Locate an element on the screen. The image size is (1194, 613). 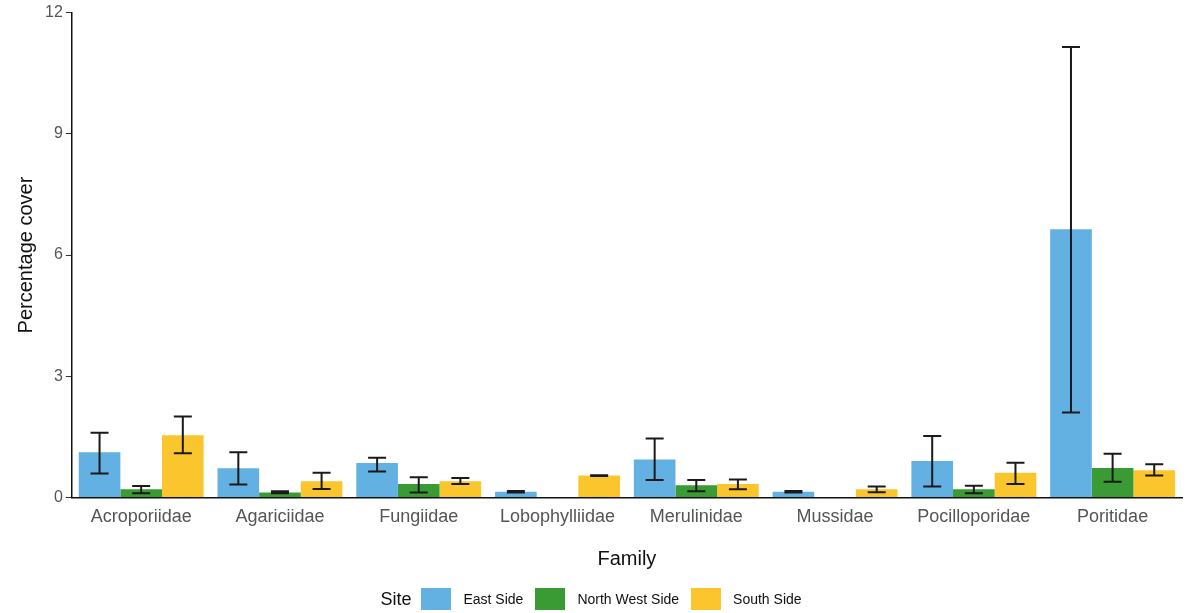
y-axis-title: Percentage cover is located at coordinates (24, 255).